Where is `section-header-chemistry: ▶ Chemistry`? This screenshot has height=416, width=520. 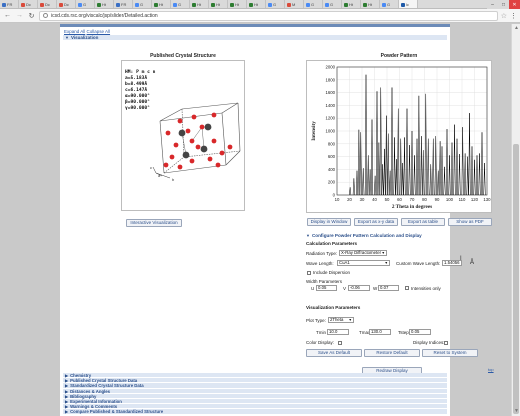
section-header-chemistry: ▶ Chemistry is located at coordinates (255, 376).